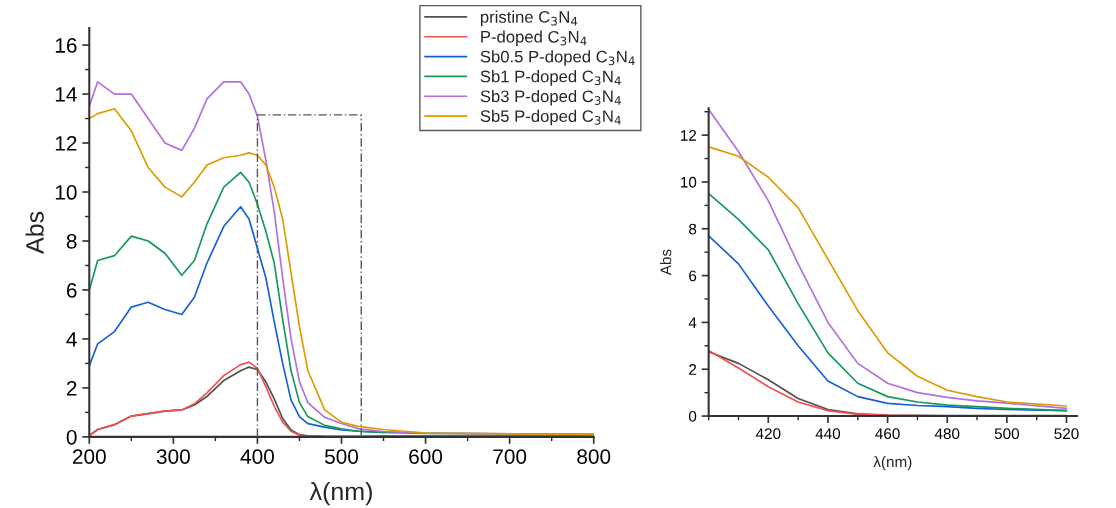  What do you see at coordinates (828, 434) in the screenshot?
I see `x-tick-label: 440` at bounding box center [828, 434].